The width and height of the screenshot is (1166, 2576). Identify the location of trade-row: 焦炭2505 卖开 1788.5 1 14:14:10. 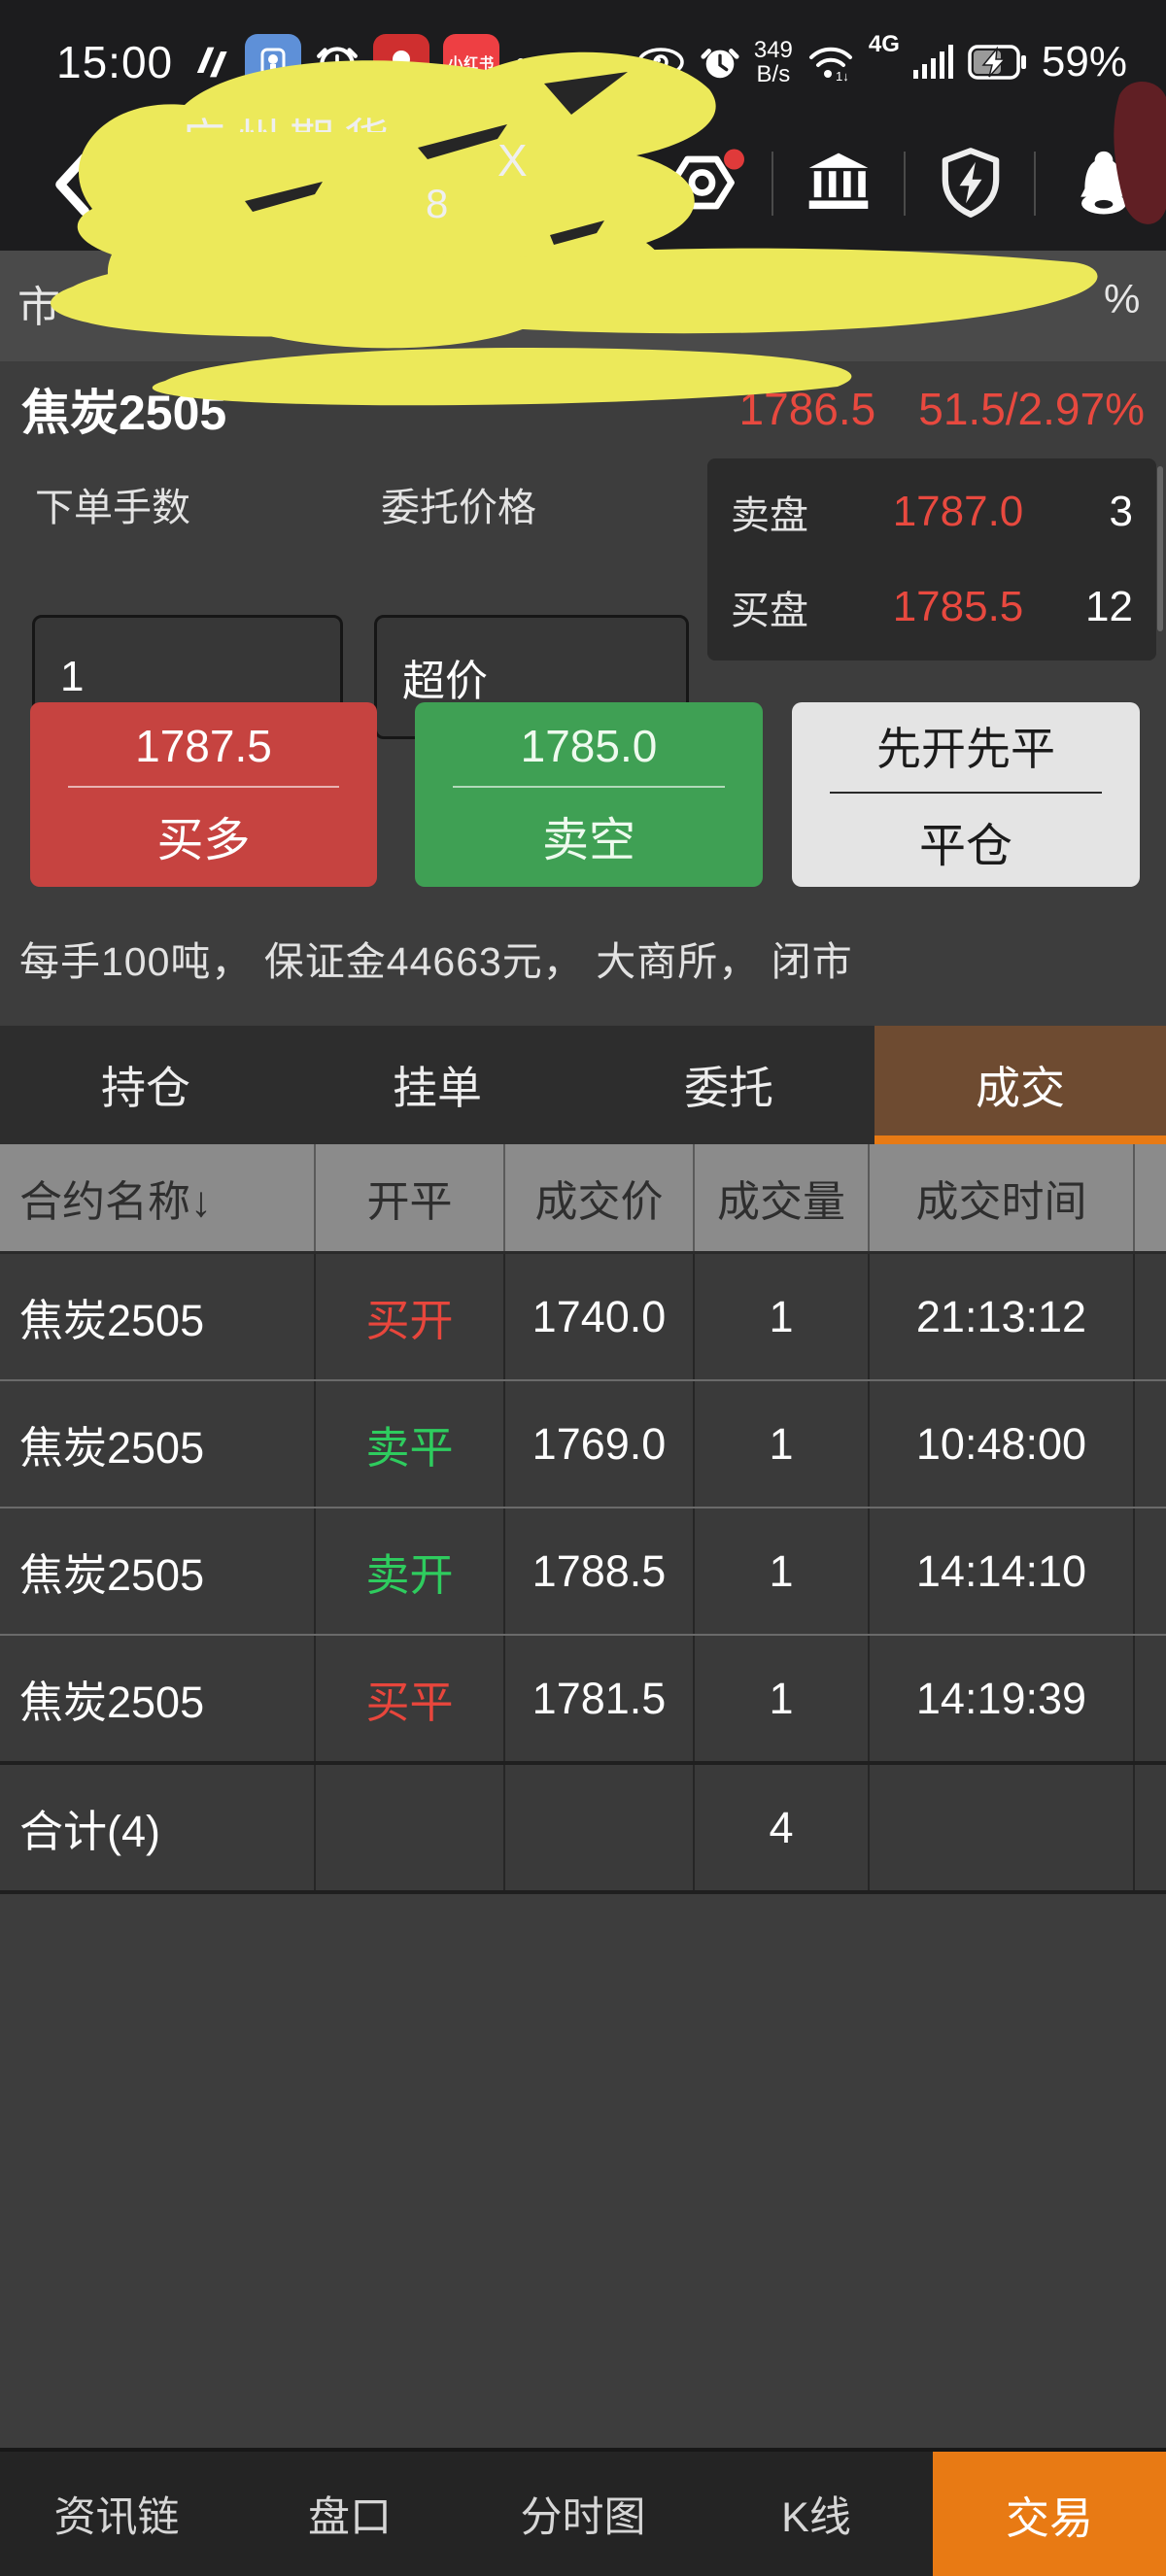
(583, 1572).